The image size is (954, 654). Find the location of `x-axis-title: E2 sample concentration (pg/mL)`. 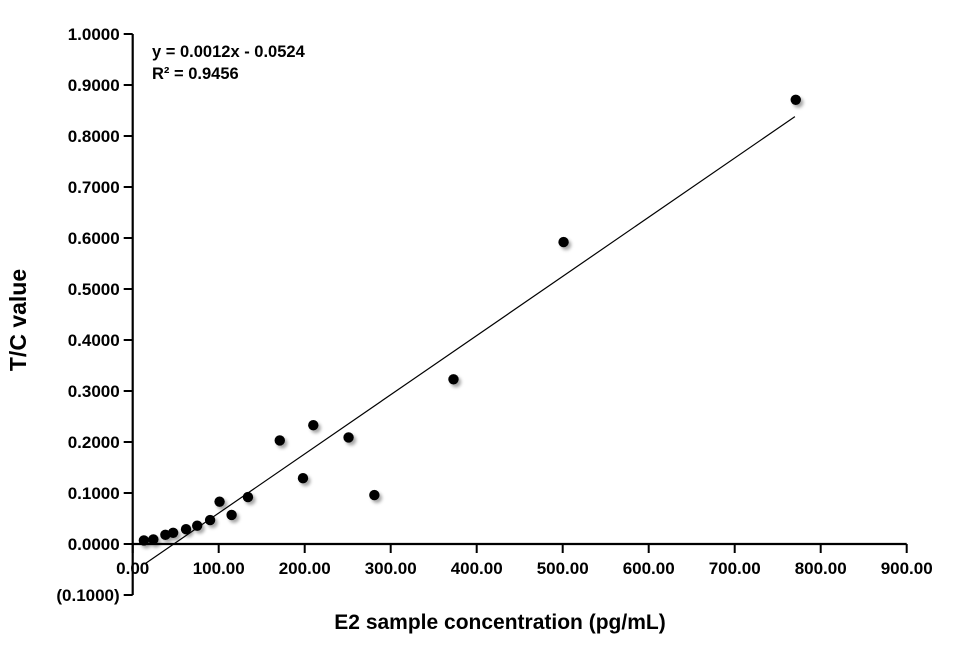

x-axis-title: E2 sample concentration (pg/mL) is located at coordinates (499, 622).